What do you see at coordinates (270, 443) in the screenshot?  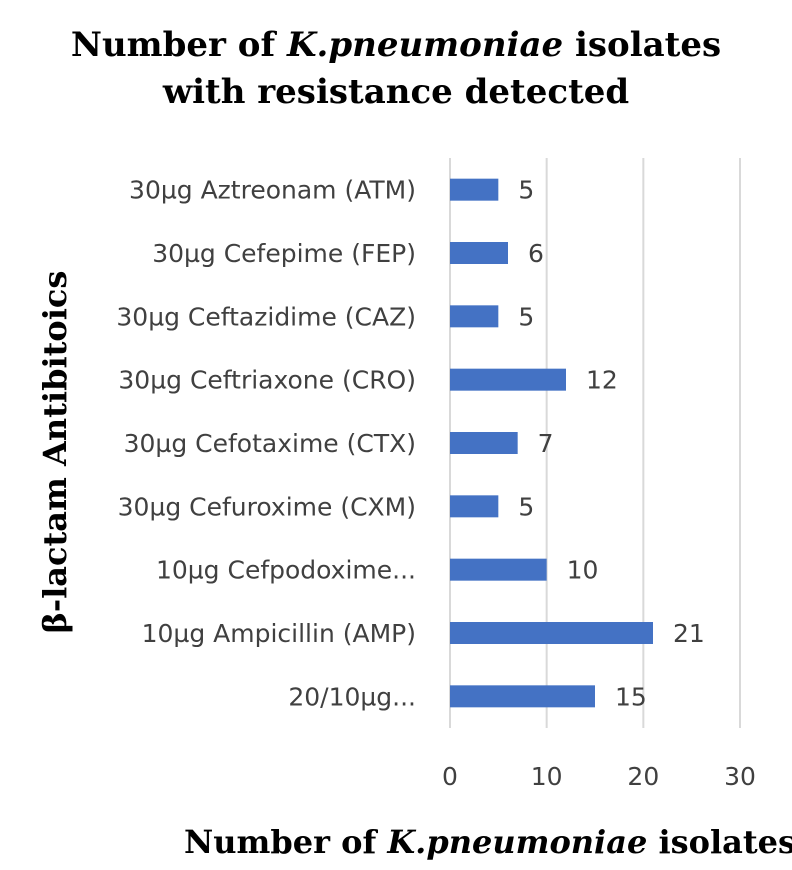 I see `category-label: 30µg Cefotaxime (CTX)` at bounding box center [270, 443].